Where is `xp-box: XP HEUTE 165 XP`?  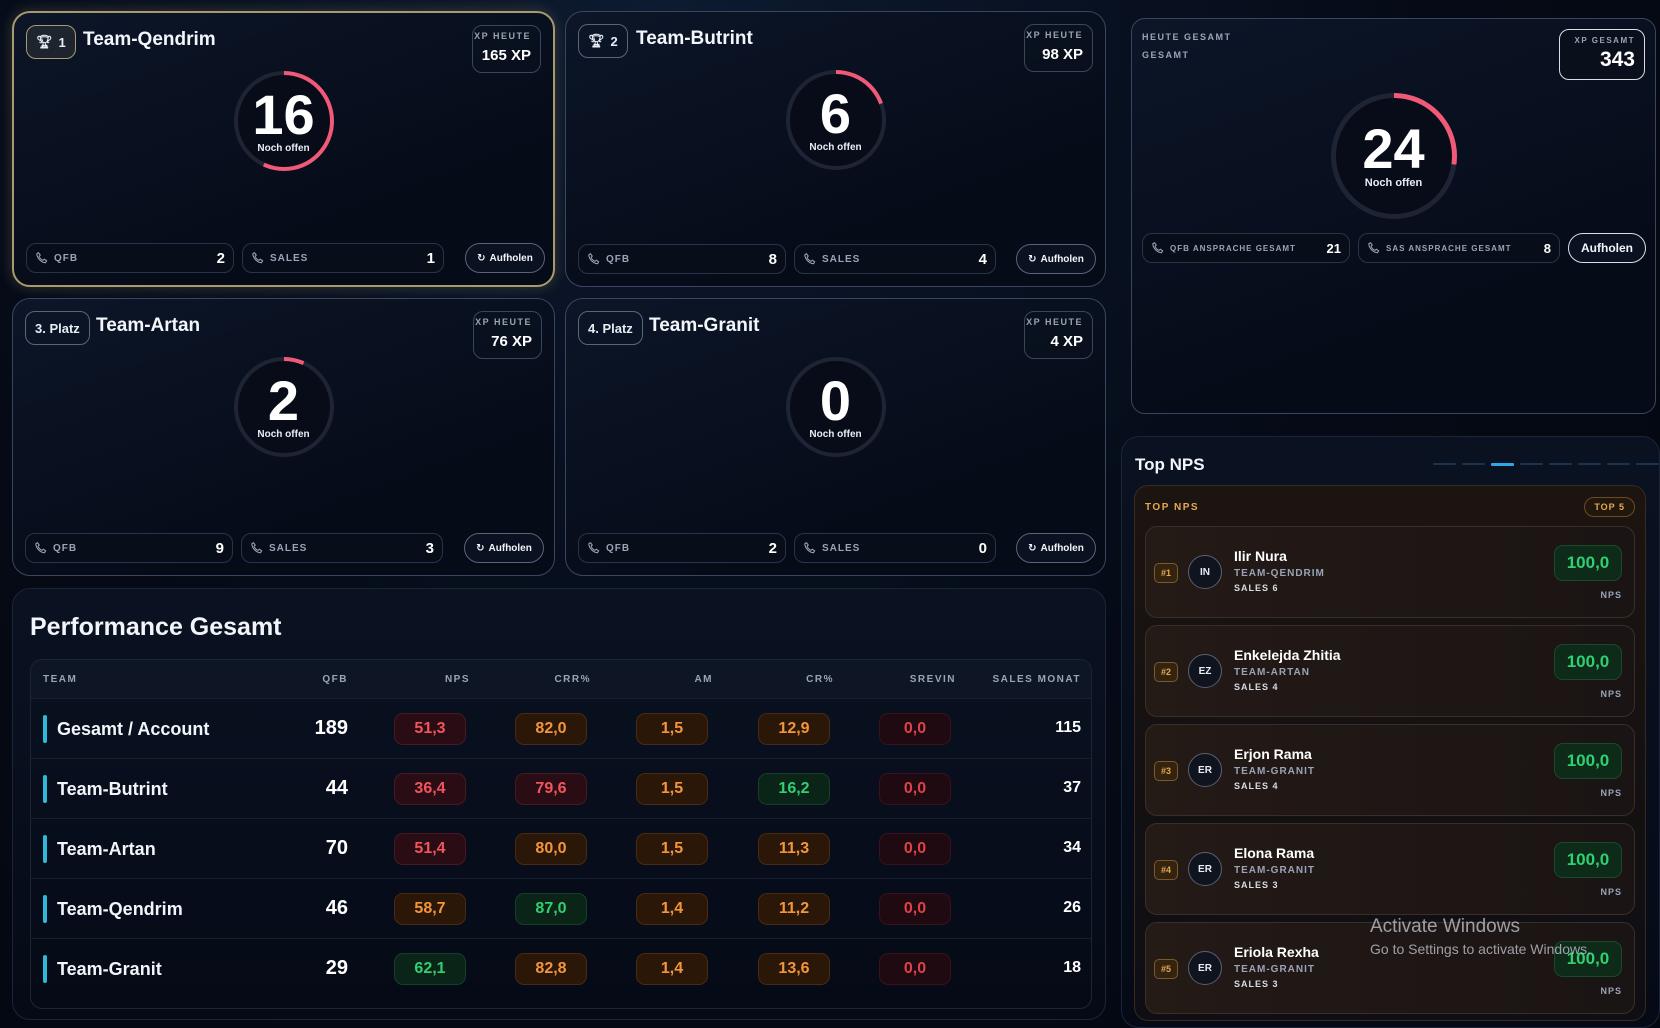
xp-box: XP HEUTE 165 XP is located at coordinates (506, 49).